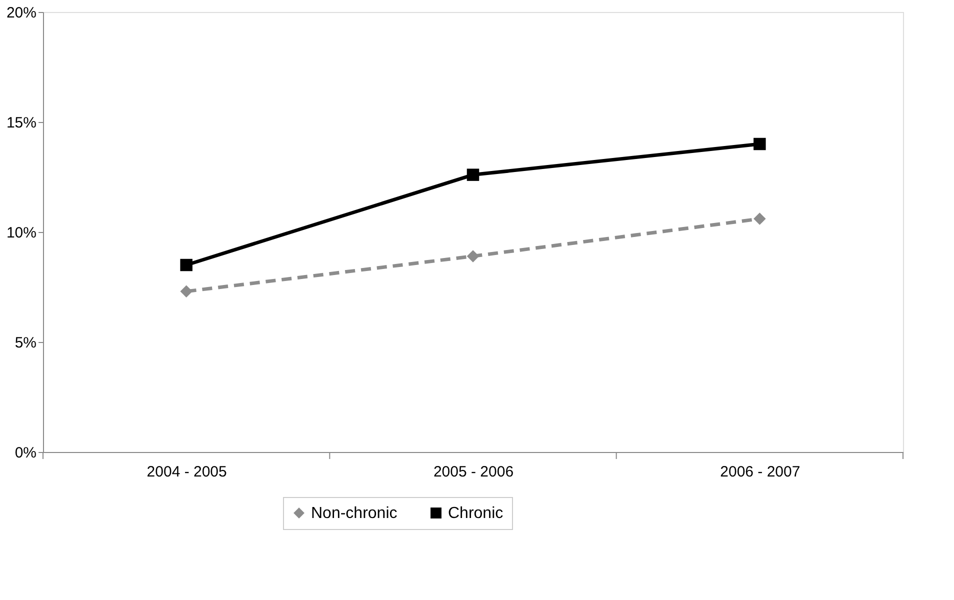 This screenshot has height=600, width=954. I want to click on y-tick-label: 0%, so click(25, 453).